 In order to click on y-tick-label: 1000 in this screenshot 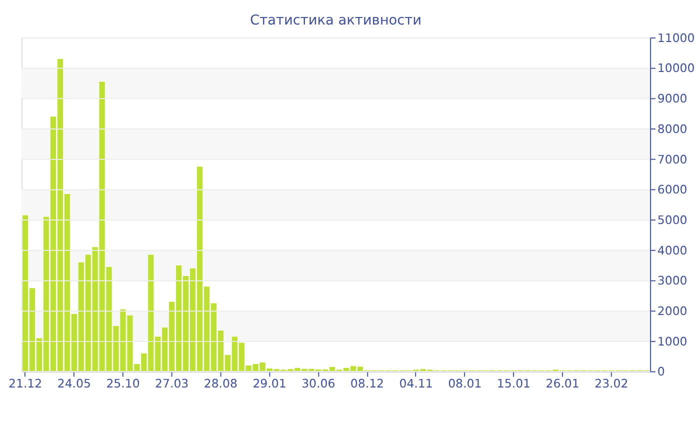, I will do `click(672, 341)`.